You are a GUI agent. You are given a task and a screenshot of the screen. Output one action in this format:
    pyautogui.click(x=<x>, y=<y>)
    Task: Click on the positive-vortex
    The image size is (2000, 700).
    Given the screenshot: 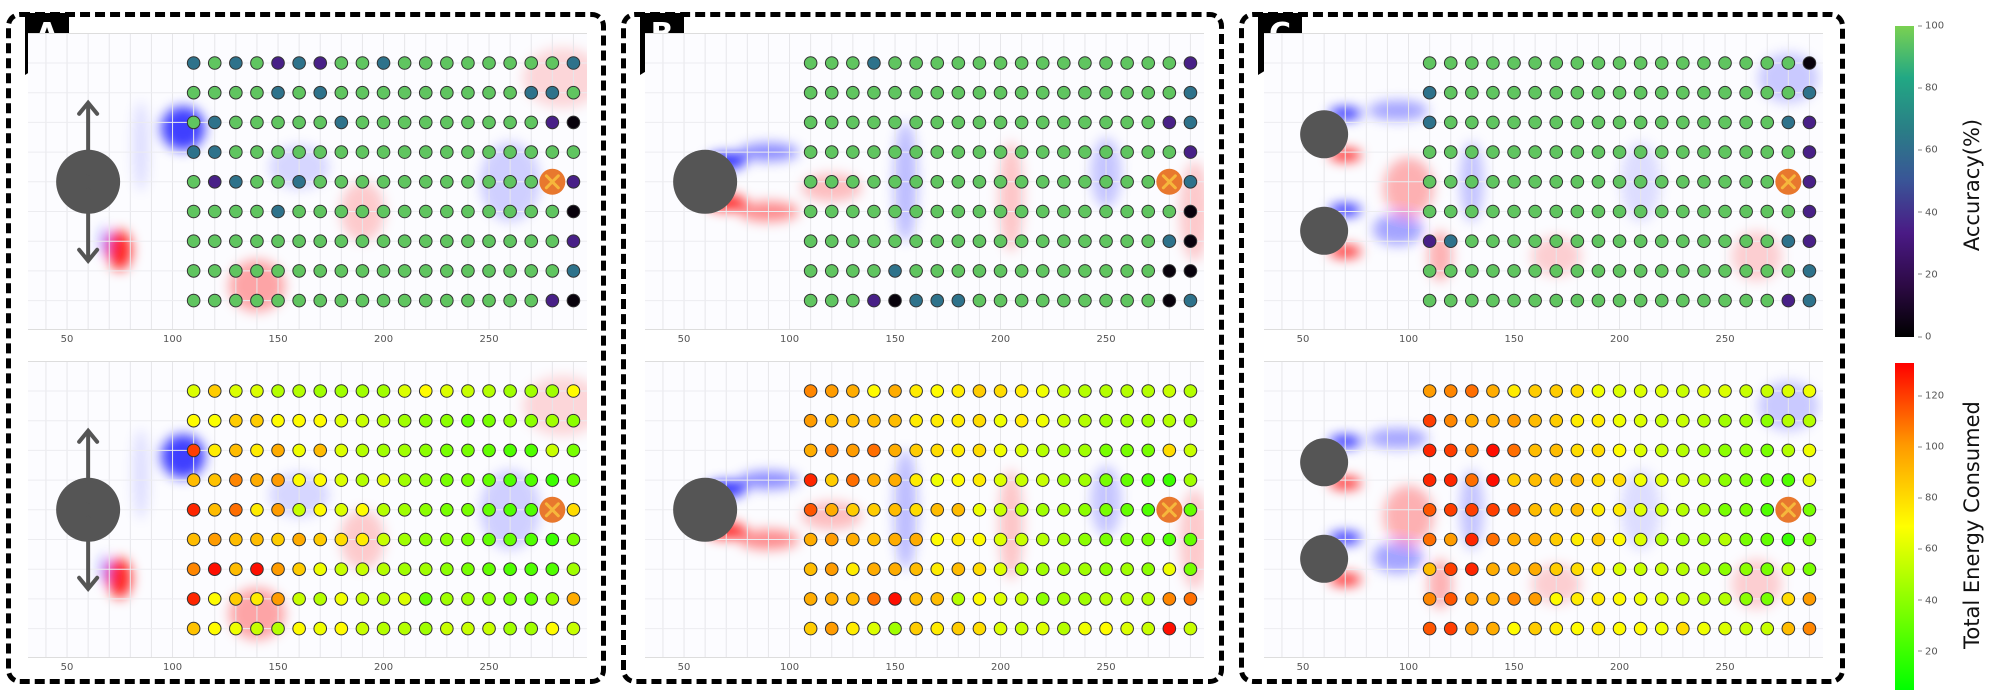 What is the action you would take?
    pyautogui.click(x=119, y=578)
    